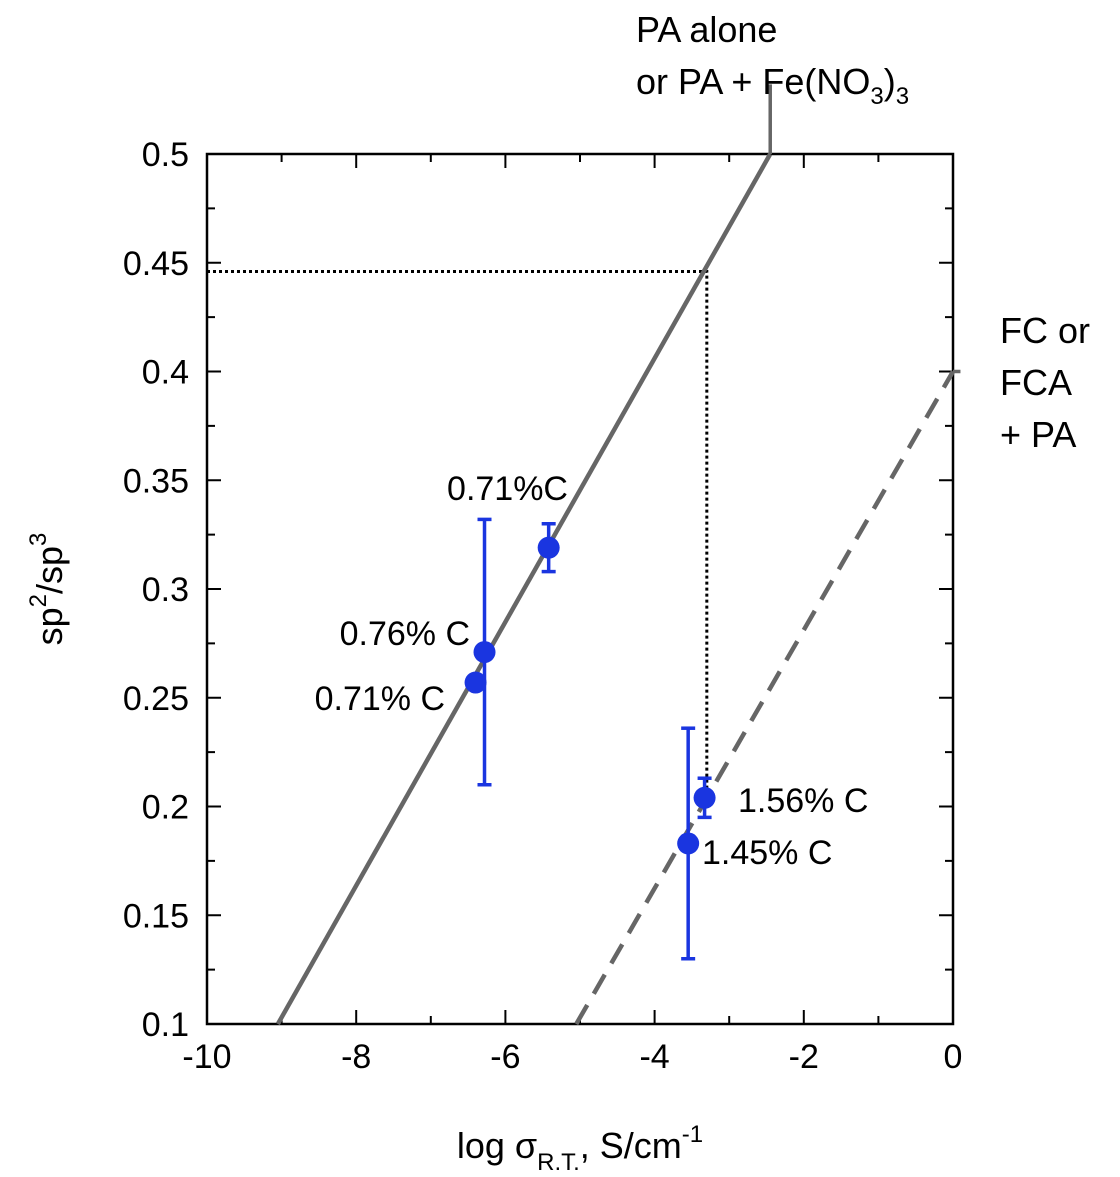 Image resolution: width=1120 pixels, height=1177 pixels. Describe the element at coordinates (505, 1057) in the screenshot. I see `x-tick-label: -6` at that location.